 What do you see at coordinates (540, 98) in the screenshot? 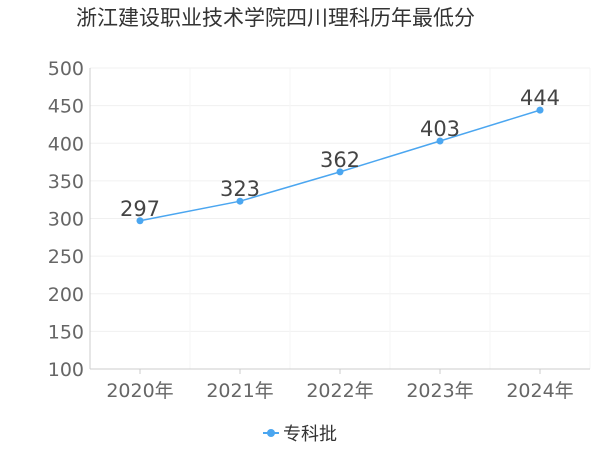
I see `data-label: 444` at bounding box center [540, 98].